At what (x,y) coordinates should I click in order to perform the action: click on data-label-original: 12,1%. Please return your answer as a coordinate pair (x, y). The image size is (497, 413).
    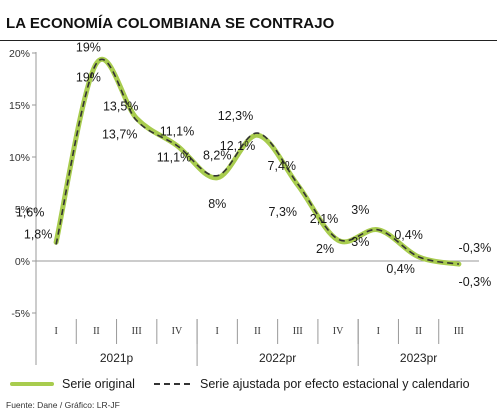
    Looking at the image, I should click on (237, 146).